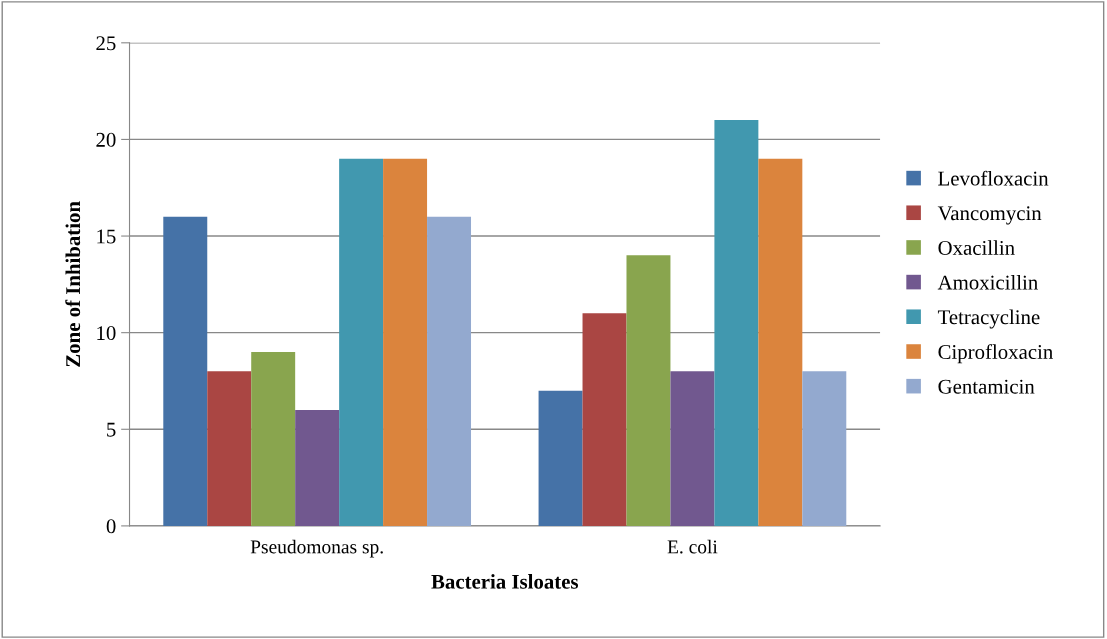  Describe the element at coordinates (993, 178) in the screenshot. I see `legend-label: Levofloxacin` at that location.